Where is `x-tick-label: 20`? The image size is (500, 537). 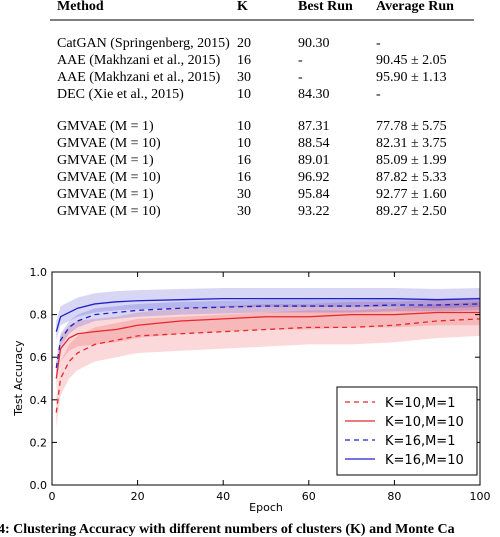
x-tick-label: 20 is located at coordinates (138, 496).